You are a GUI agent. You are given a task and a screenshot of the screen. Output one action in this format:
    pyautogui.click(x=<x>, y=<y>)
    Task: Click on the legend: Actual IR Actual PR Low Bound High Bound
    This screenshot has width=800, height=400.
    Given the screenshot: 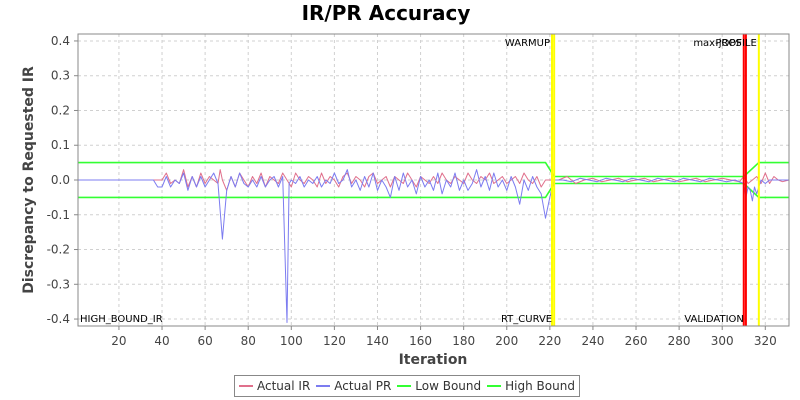 What is the action you would take?
    pyautogui.click(x=407, y=386)
    